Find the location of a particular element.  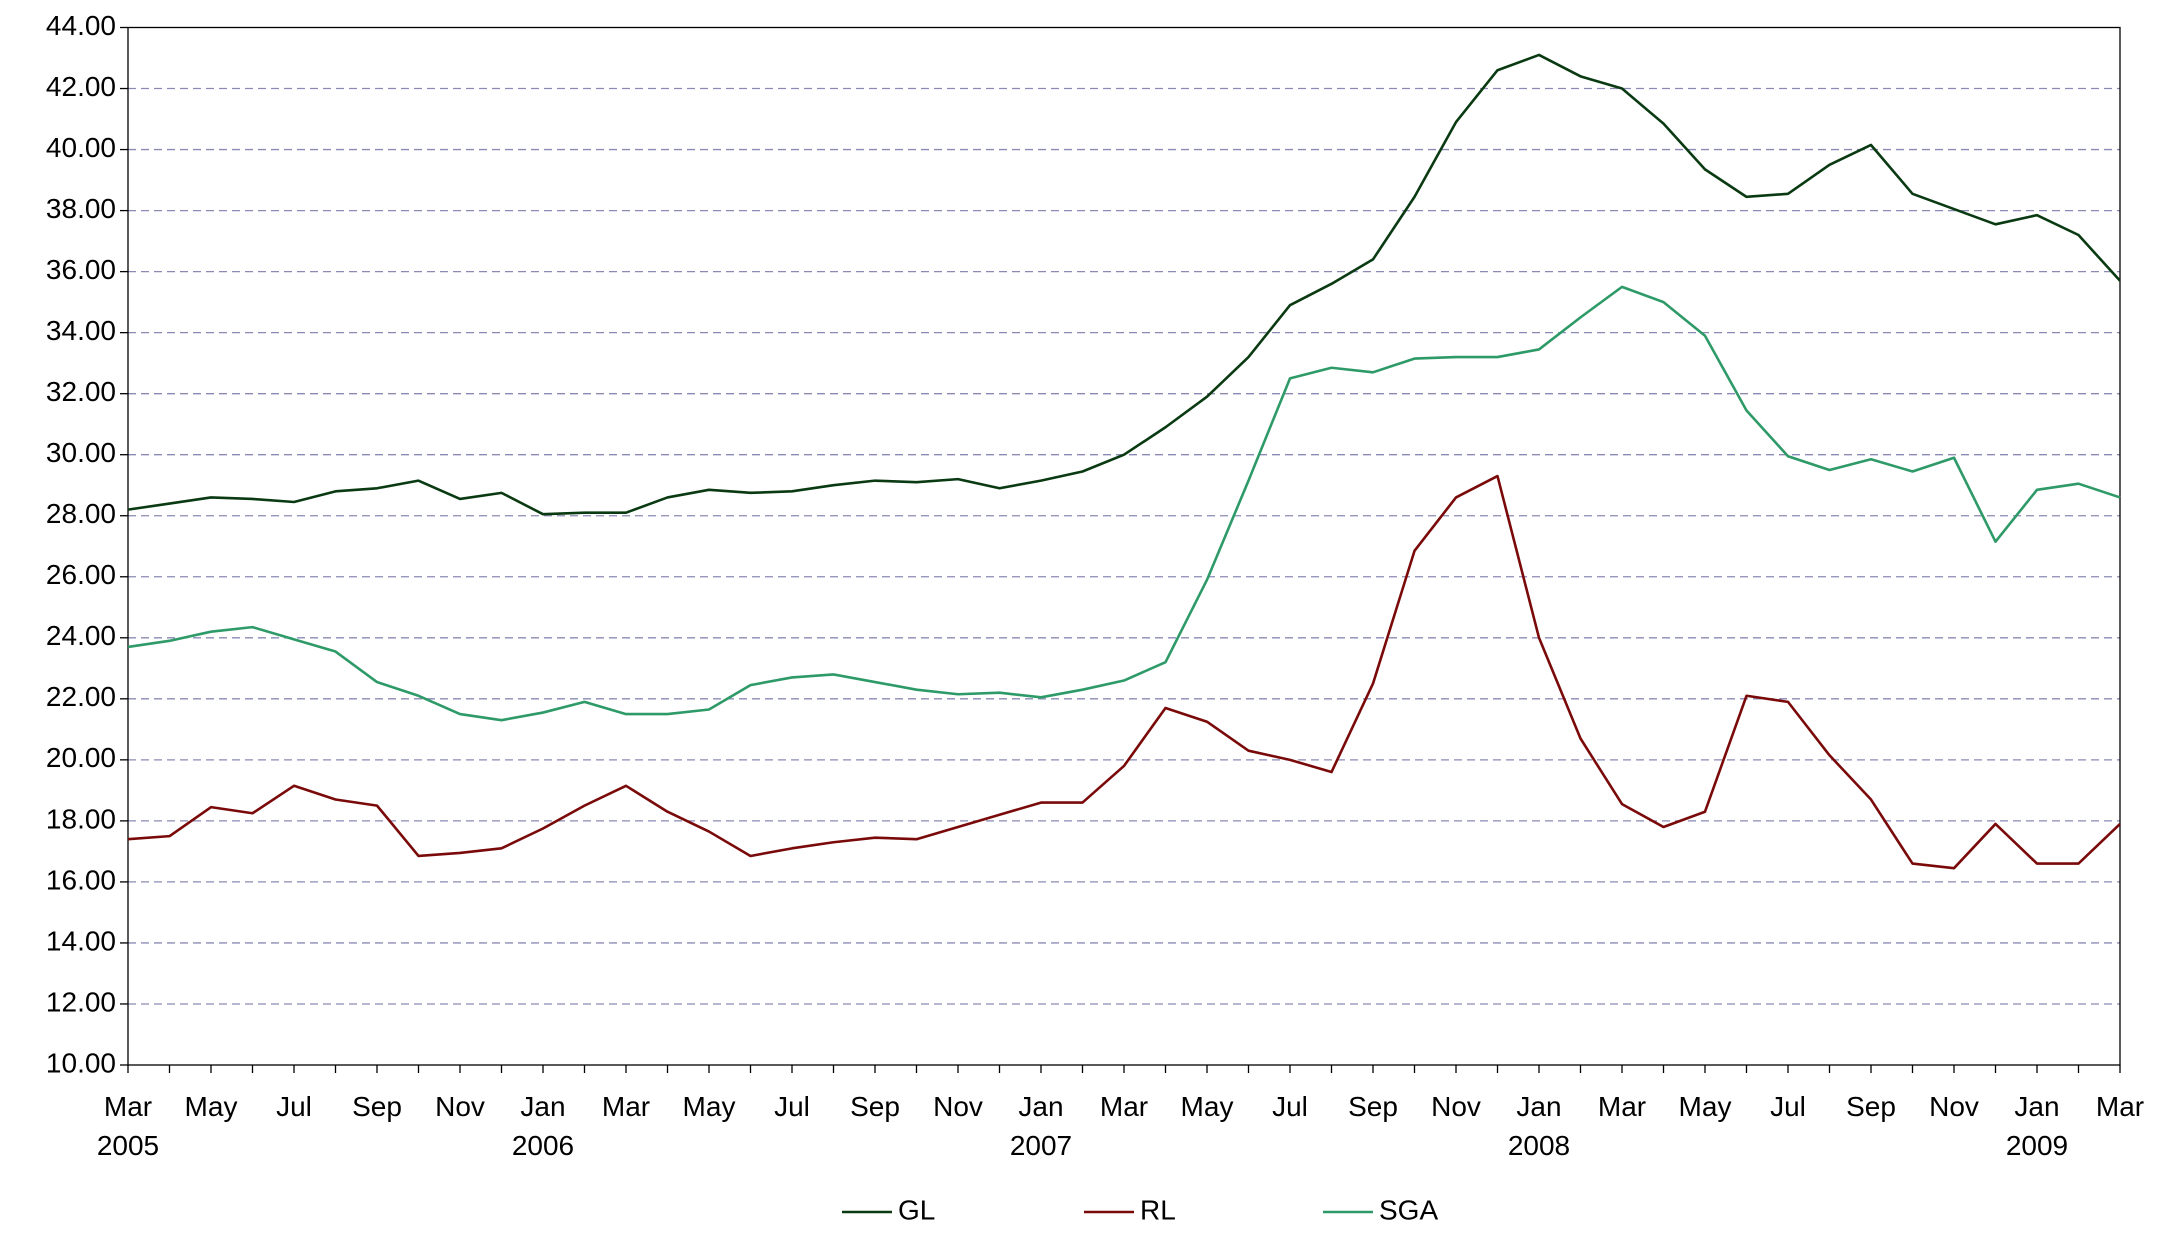

y-tick-label: 40.00 is located at coordinates (81, 147).